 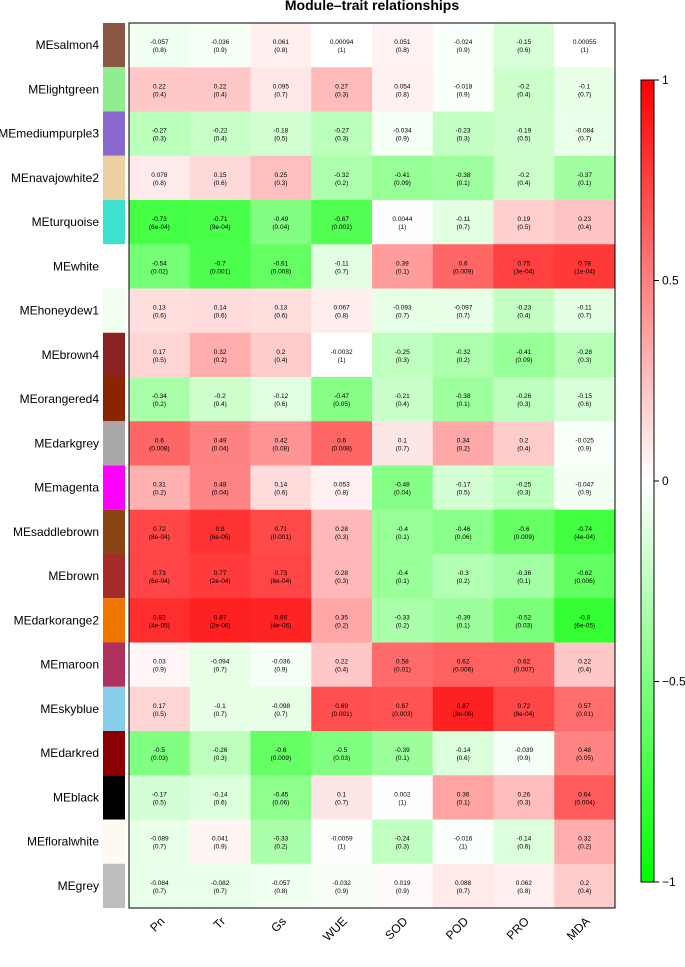 I want to click on cell-correlation: -0.18, so click(x=280, y=131).